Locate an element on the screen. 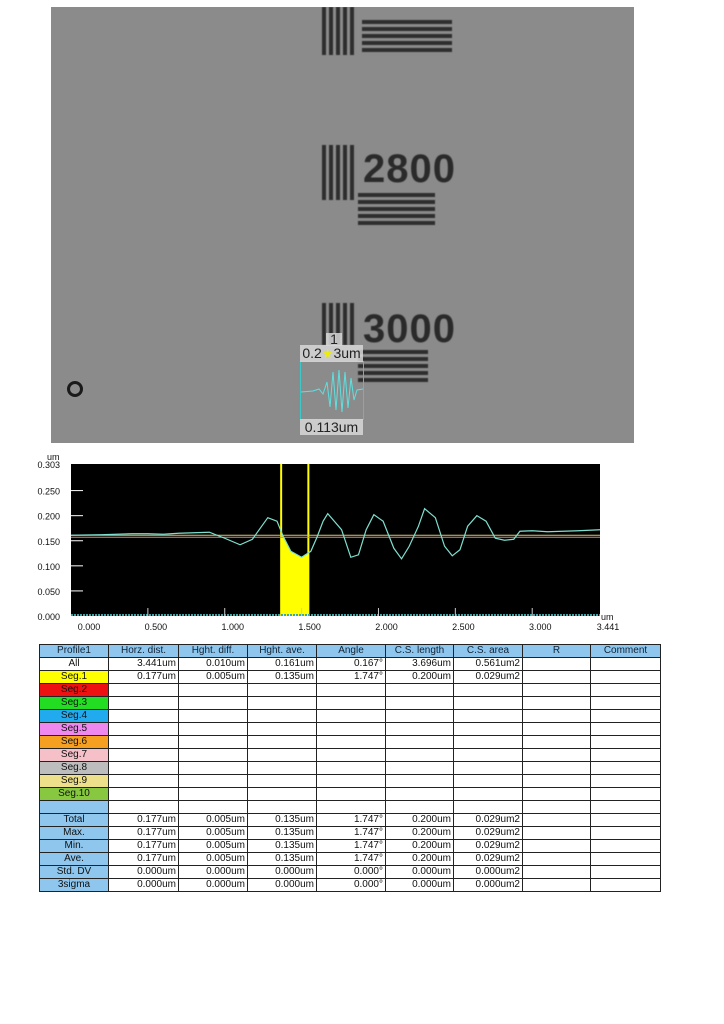 The image size is (724, 1024). table-row: Seg.4 is located at coordinates (350, 716).